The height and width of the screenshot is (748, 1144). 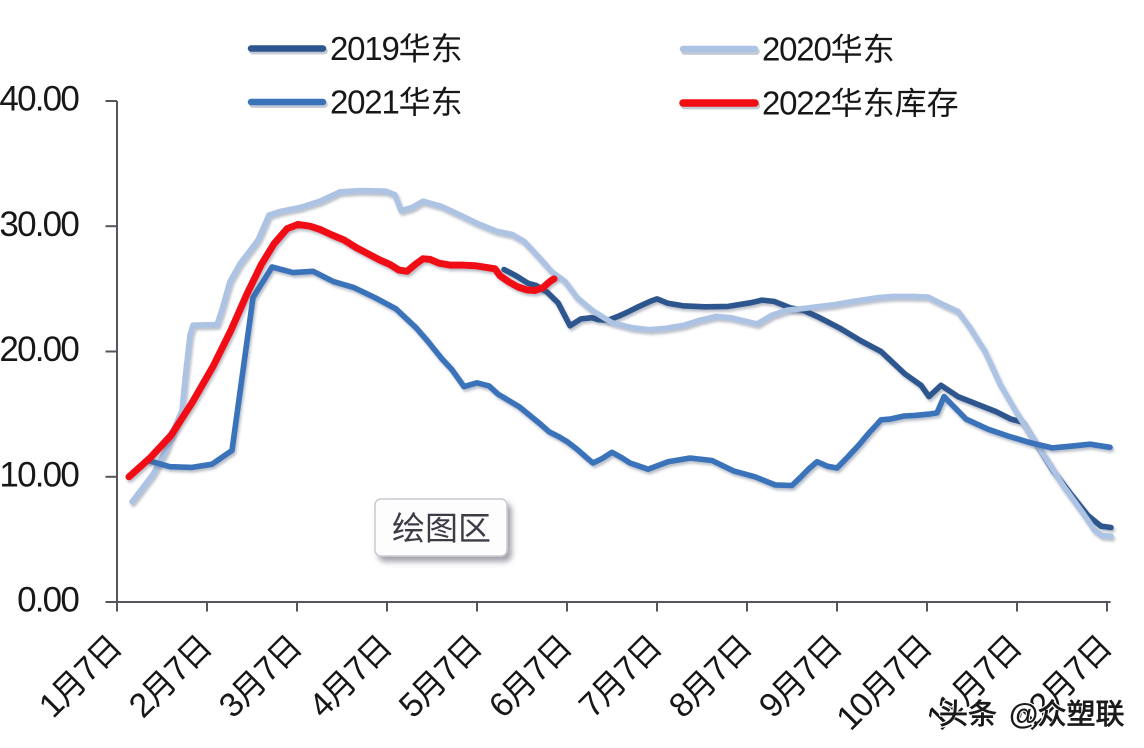 What do you see at coordinates (39, 224) in the screenshot?
I see `svg-text: 30.00` at bounding box center [39, 224].